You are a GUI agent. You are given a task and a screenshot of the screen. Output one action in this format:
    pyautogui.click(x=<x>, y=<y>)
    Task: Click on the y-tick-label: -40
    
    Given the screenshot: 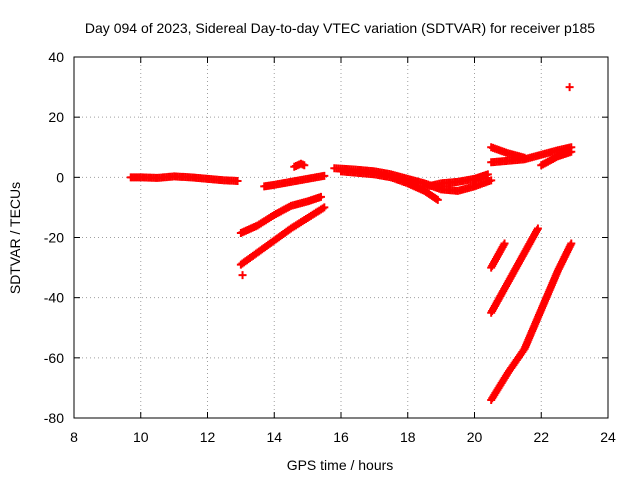 What is the action you would take?
    pyautogui.click(x=54, y=298)
    